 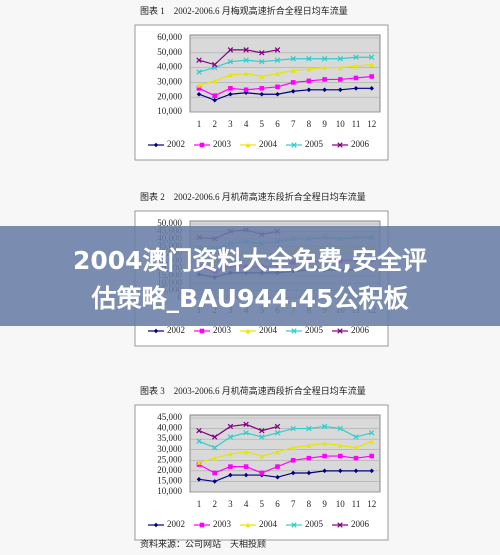 I want to click on banner-text: 2004澳门资料大全免费,安全评, so click(x=250, y=260).